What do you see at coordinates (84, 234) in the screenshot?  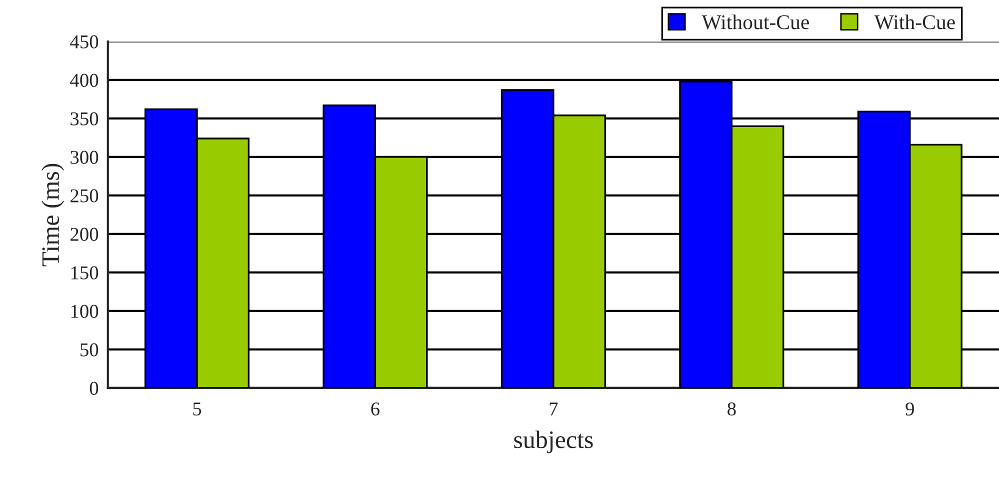 I see `y-tick-label: 200` at bounding box center [84, 234].